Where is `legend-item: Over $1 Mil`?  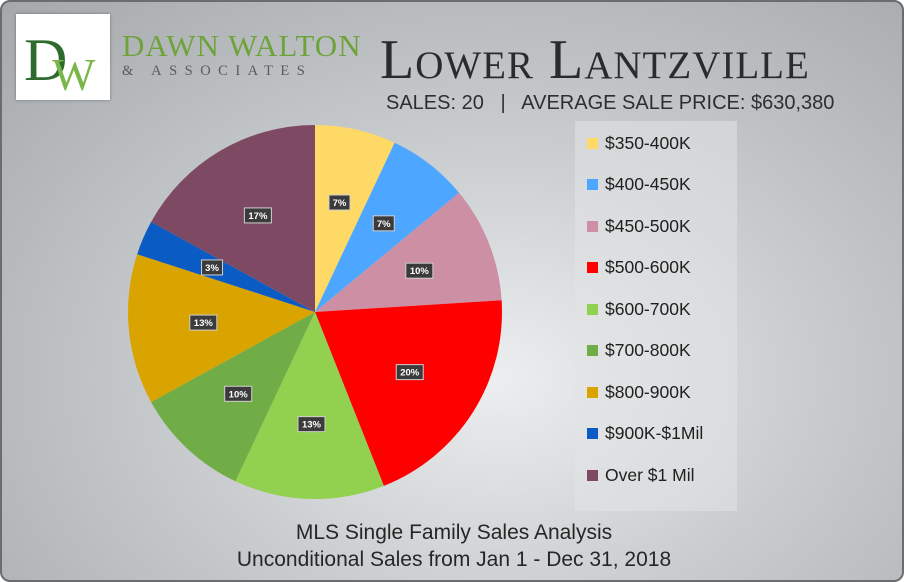 legend-item: Over $1 Mil is located at coordinates (640, 475).